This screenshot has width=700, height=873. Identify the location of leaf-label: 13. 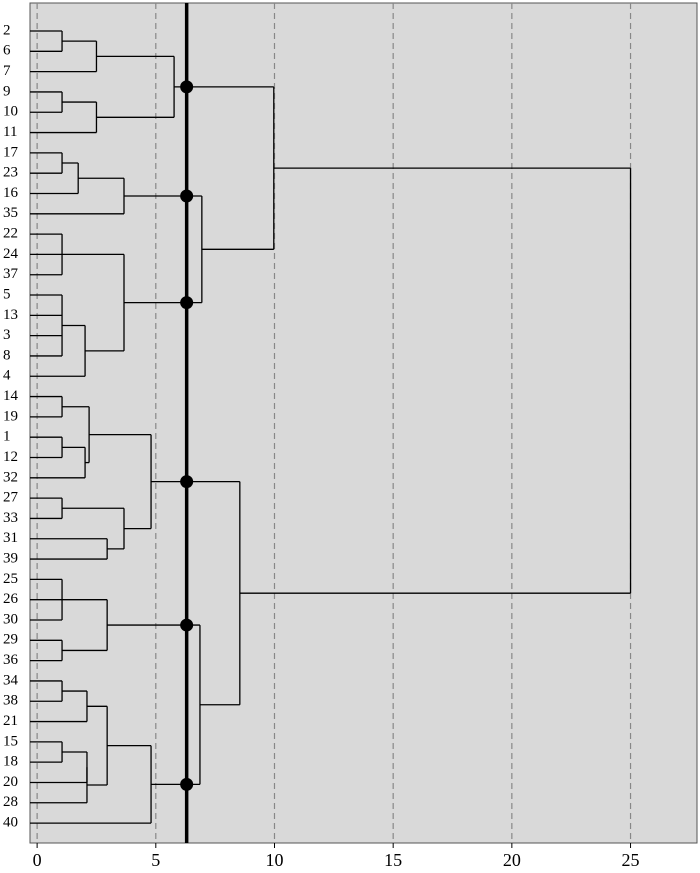
(10, 315).